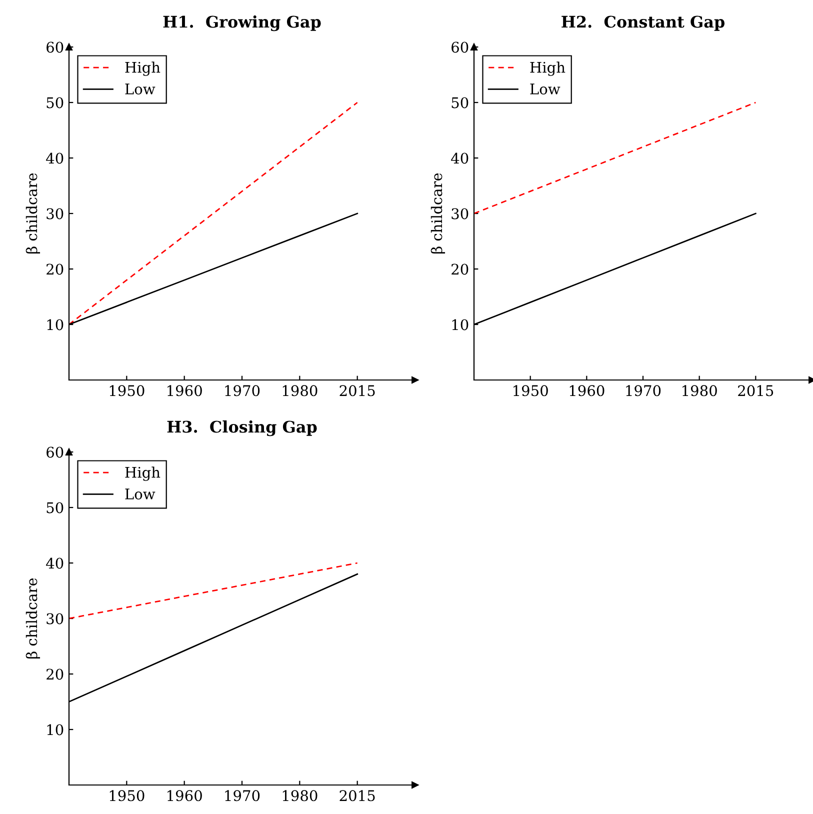 This screenshot has height=814, width=813. What do you see at coordinates (242, 23) in the screenshot?
I see `chart-title: H1. Growing Gap` at bounding box center [242, 23].